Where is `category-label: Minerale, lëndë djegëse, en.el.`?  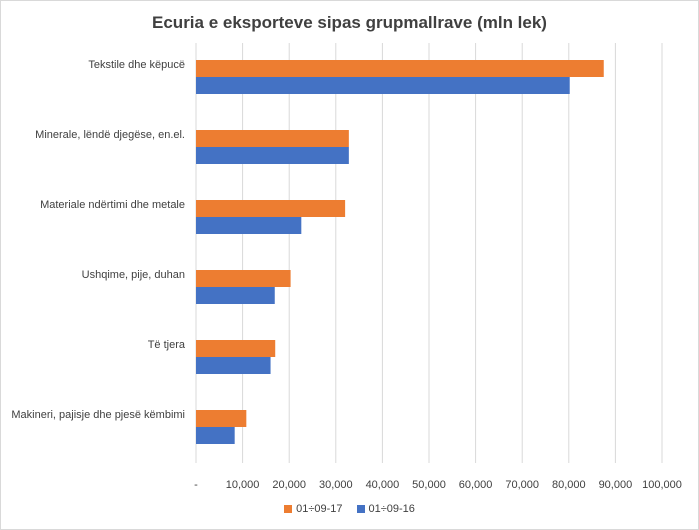
category-label: Minerale, lëndë djegëse, en.el. is located at coordinates (110, 135).